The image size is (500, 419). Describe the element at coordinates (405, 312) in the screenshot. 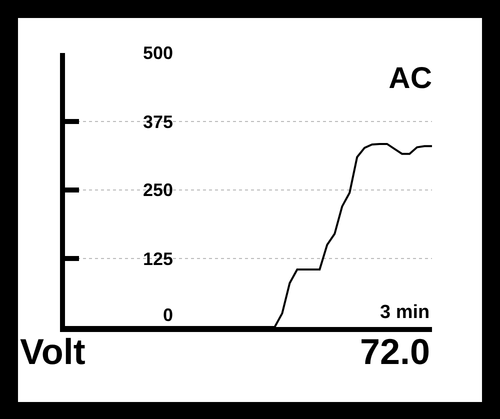

I see `x-axis-title: 3 min` at that location.